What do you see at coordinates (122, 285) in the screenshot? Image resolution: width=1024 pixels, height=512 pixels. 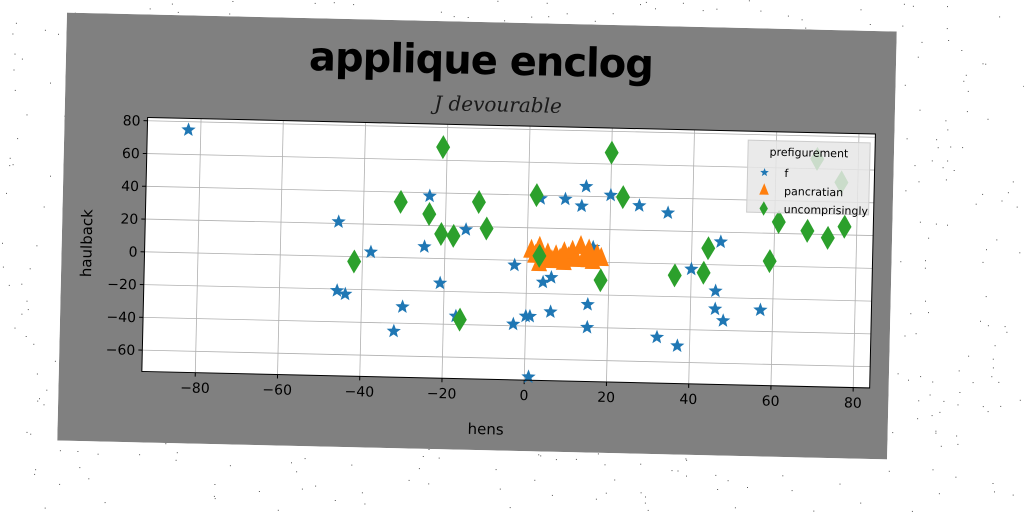 I see `y-tick-label: −20` at bounding box center [122, 285].